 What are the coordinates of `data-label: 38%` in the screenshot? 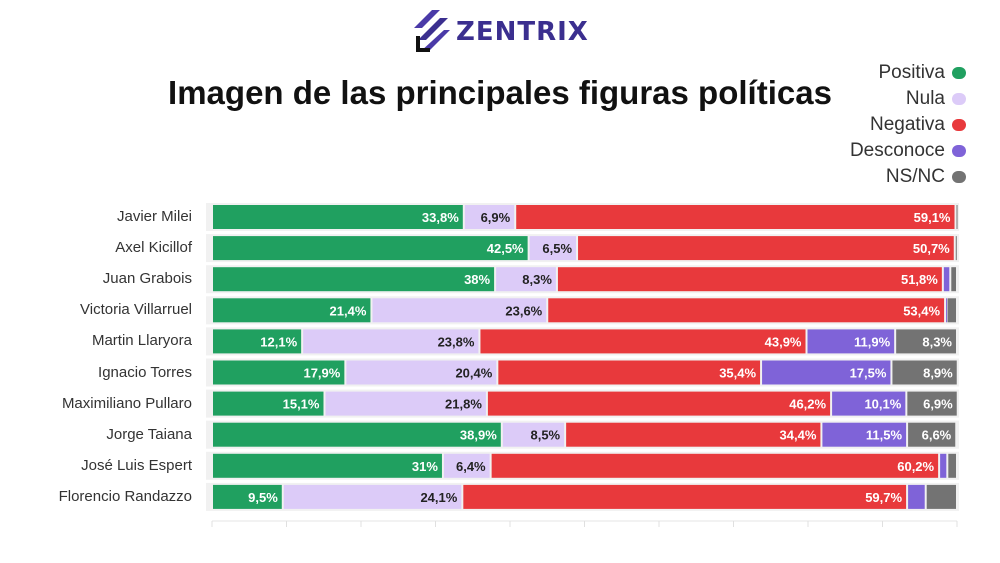 It's located at (477, 279).